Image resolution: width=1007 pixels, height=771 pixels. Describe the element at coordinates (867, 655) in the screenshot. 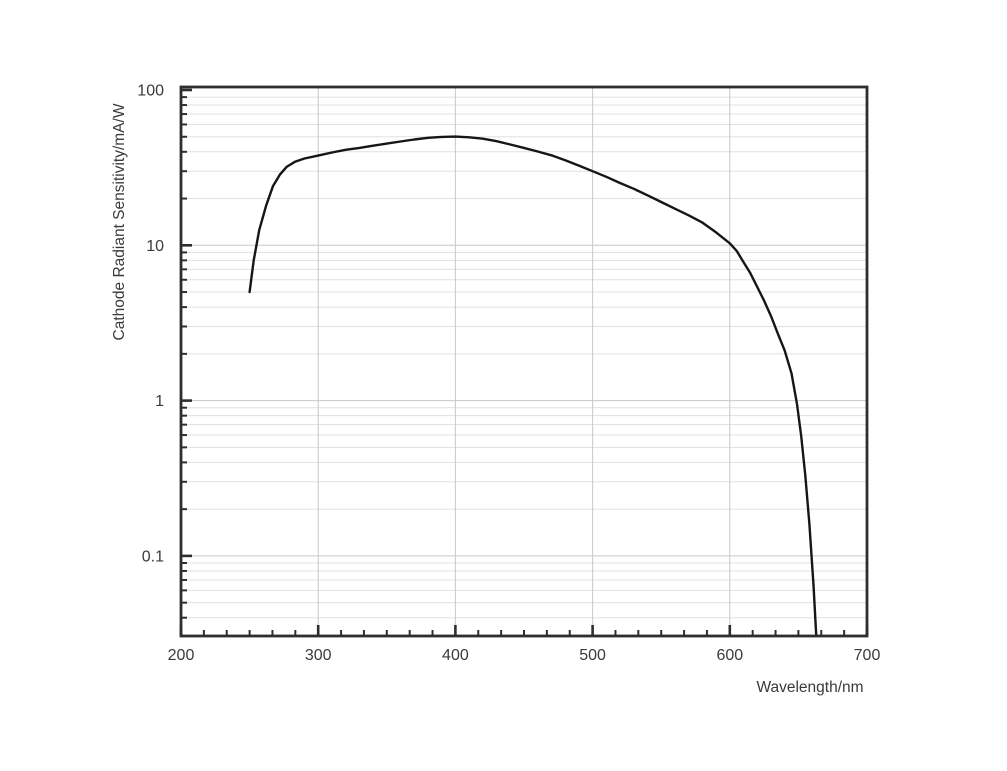

I see `x-tick-label: 700` at that location.